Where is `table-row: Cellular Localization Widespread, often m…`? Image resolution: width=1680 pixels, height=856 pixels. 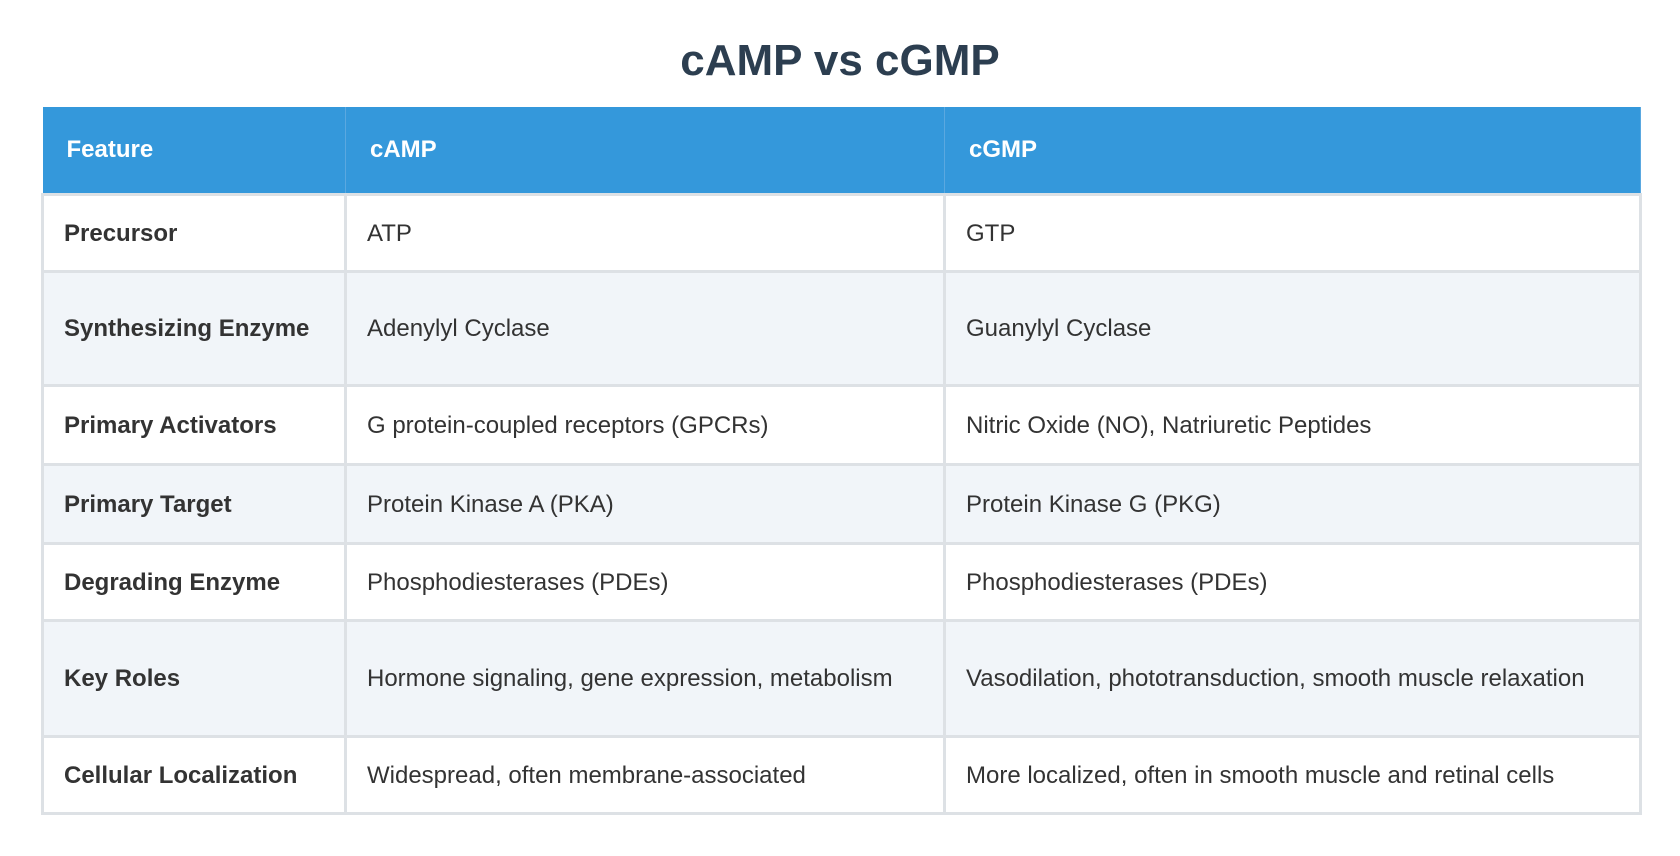
table-row: Cellular Localization Widespread, often m… is located at coordinates (841, 775).